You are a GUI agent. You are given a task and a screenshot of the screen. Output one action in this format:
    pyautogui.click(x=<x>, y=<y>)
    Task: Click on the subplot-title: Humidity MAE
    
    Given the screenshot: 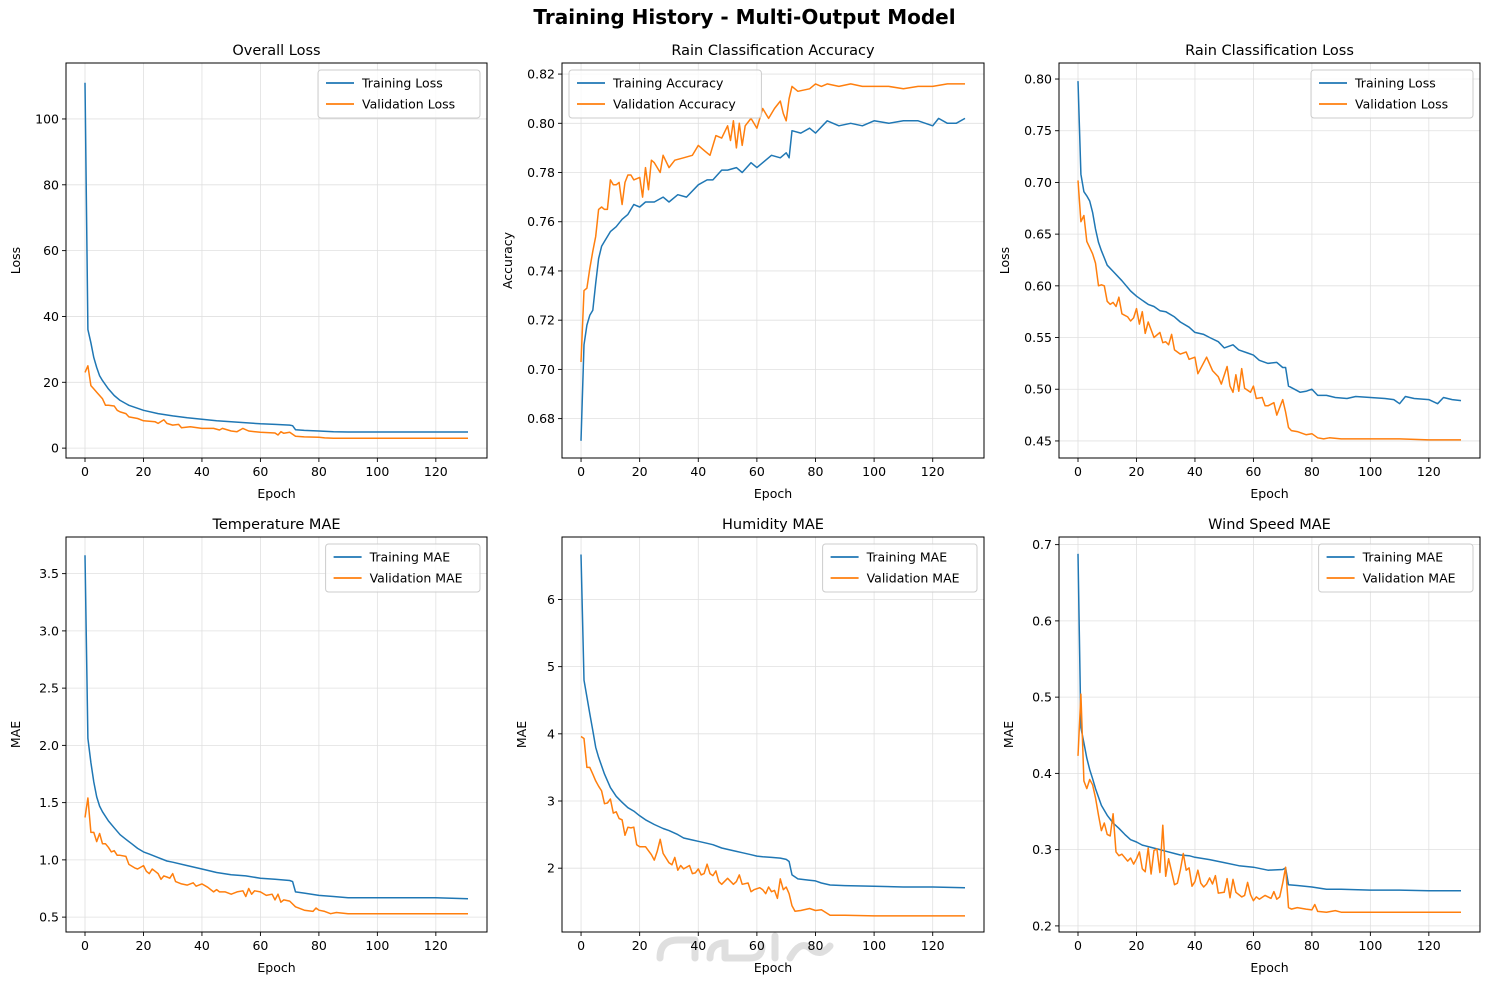 What is the action you would take?
    pyautogui.click(x=773, y=525)
    